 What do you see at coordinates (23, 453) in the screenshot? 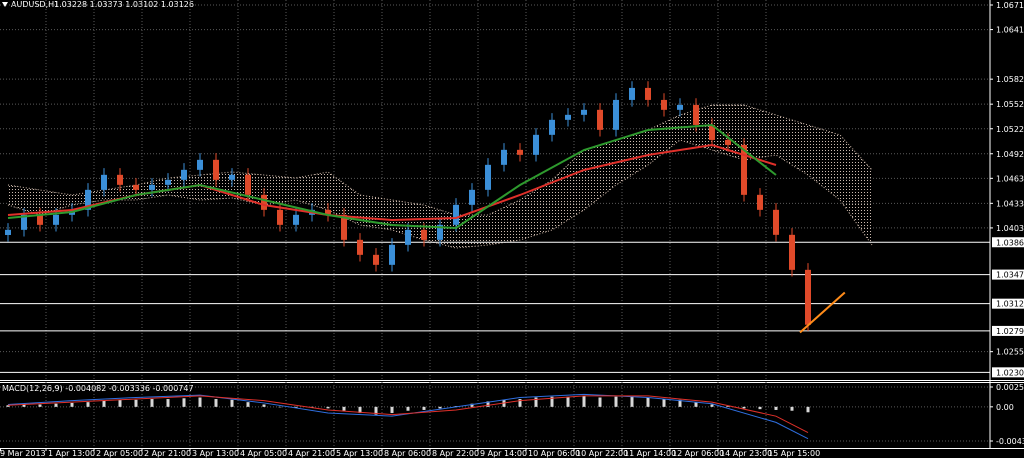
I see `x-tick-label: 9 Mar 2013` at bounding box center [23, 453].